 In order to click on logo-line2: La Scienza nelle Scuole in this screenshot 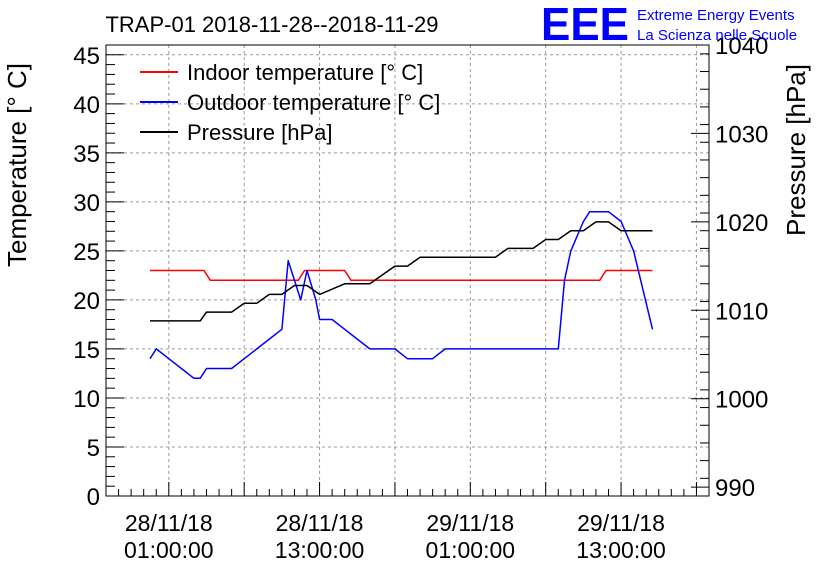, I will do `click(717, 35)`.